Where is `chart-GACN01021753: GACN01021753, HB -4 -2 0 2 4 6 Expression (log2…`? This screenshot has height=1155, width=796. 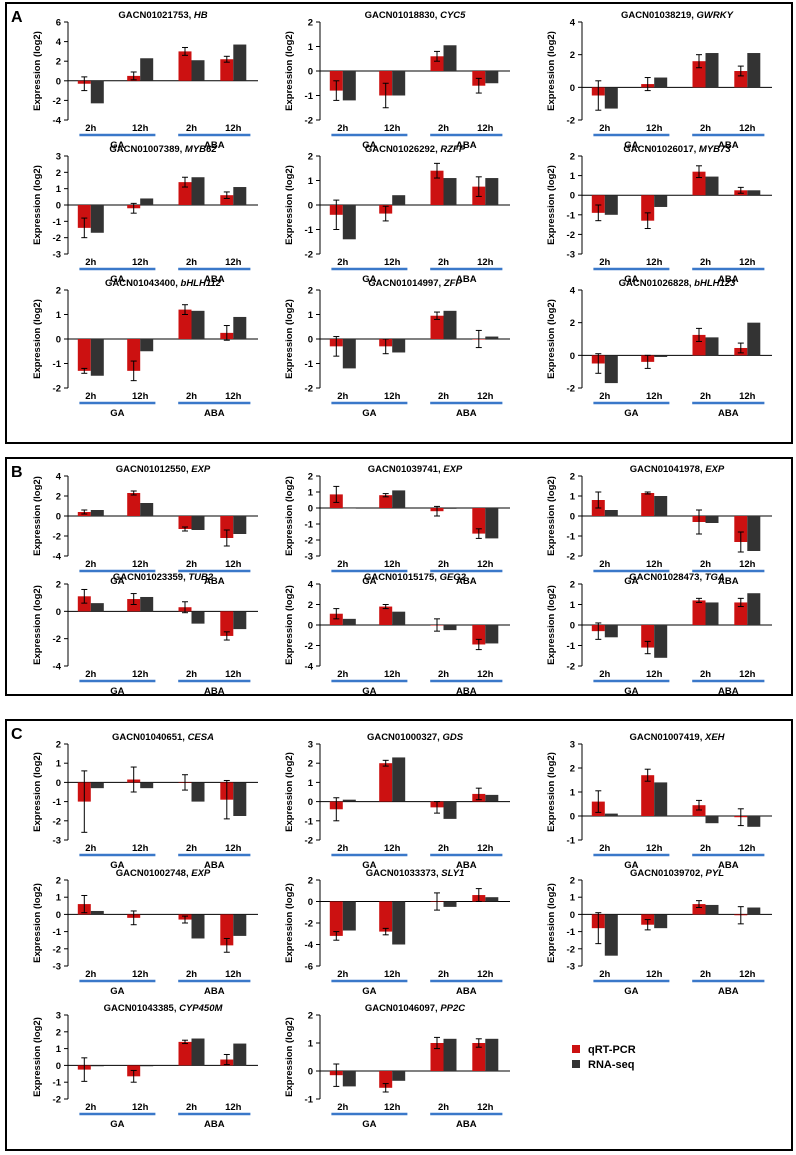 chart-GACN01021753: GACN01021753, HB -4 -2 0 2 4 6 Expression (log2… is located at coordinates (145, 80).